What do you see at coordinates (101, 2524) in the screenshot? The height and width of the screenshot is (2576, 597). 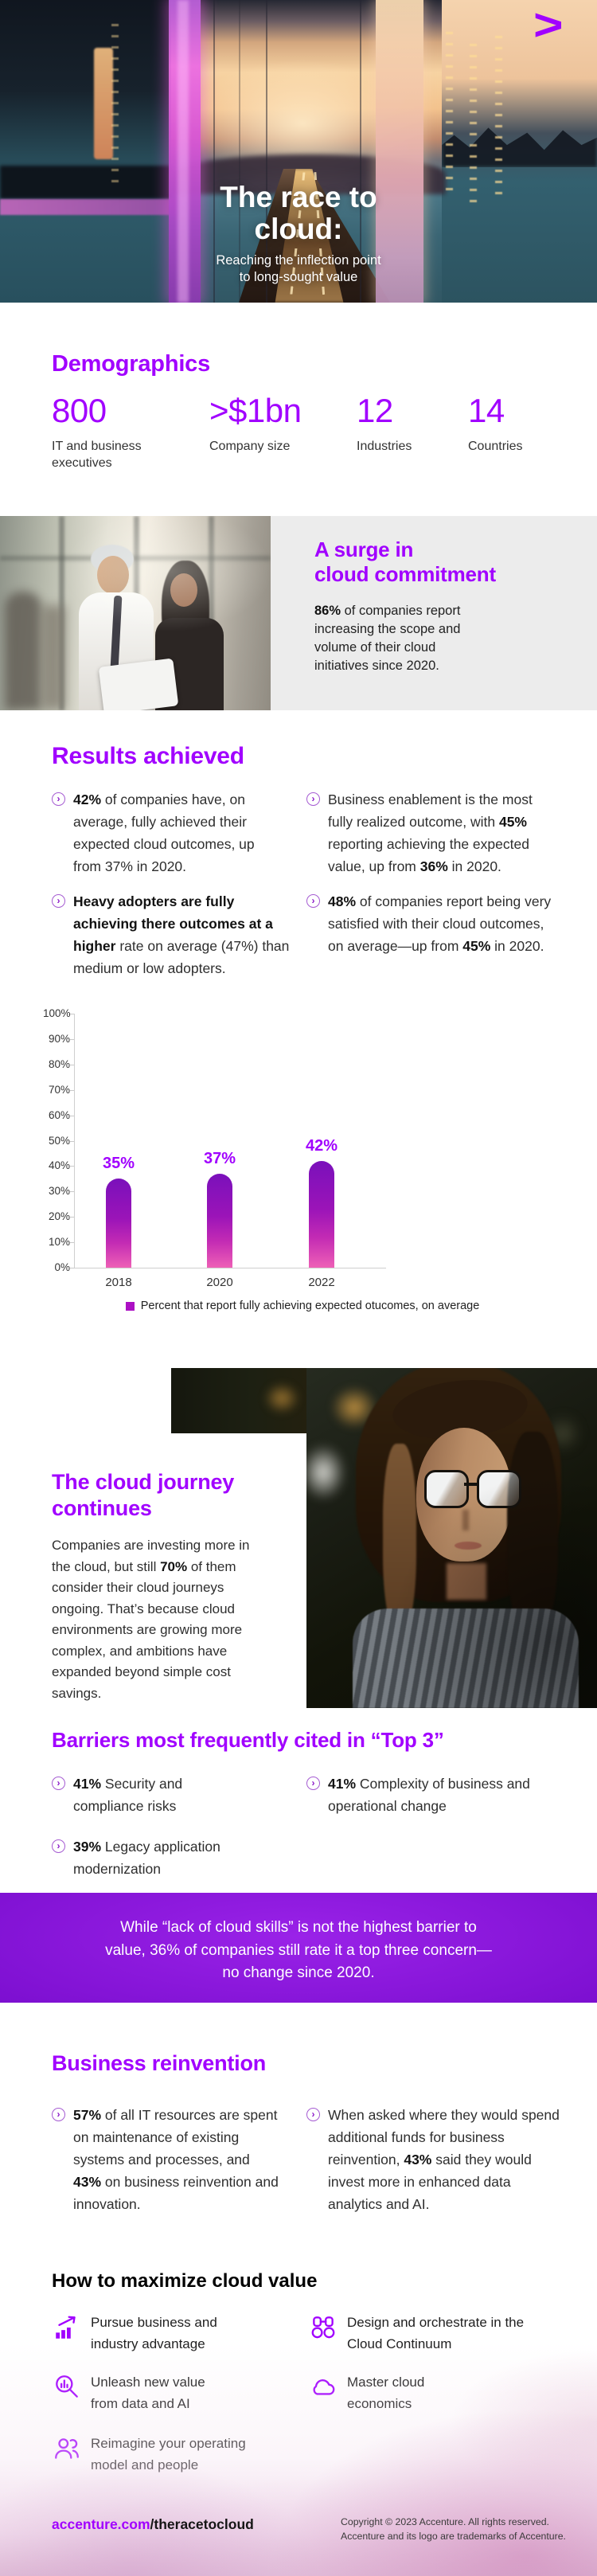 I see `footer-link-domain: accenture.com` at bounding box center [101, 2524].